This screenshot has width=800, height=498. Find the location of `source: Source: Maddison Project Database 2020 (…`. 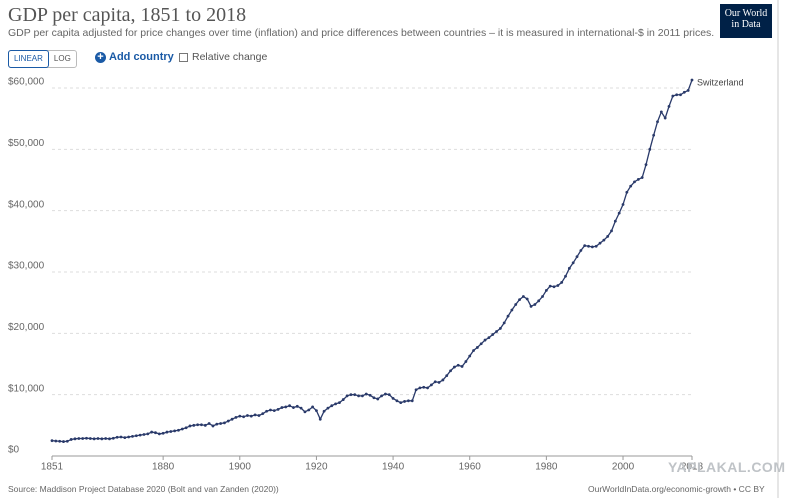

source: Source: Maddison Project Database 2020 (… is located at coordinates (143, 489).